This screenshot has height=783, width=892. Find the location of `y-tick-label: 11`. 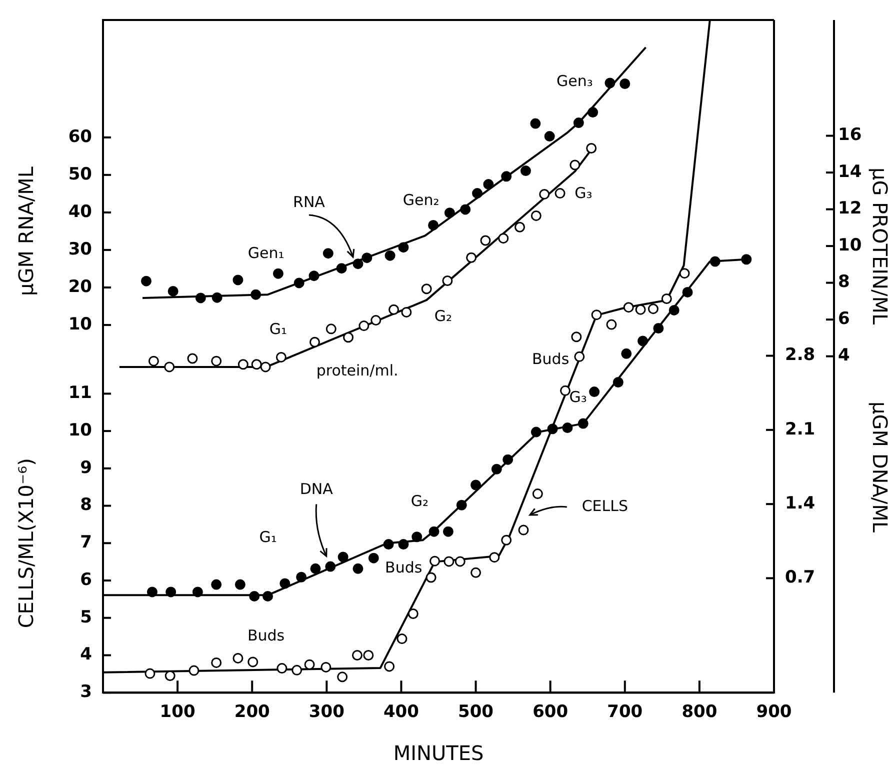

y-tick-label: 11 is located at coordinates (80, 393).